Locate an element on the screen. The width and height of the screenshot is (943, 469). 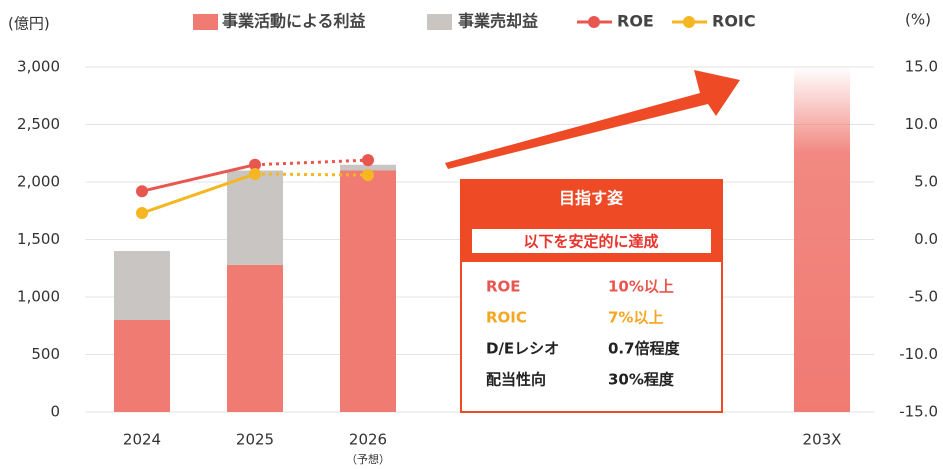
box-cell: D/Eレシオ is located at coordinates (522, 349).